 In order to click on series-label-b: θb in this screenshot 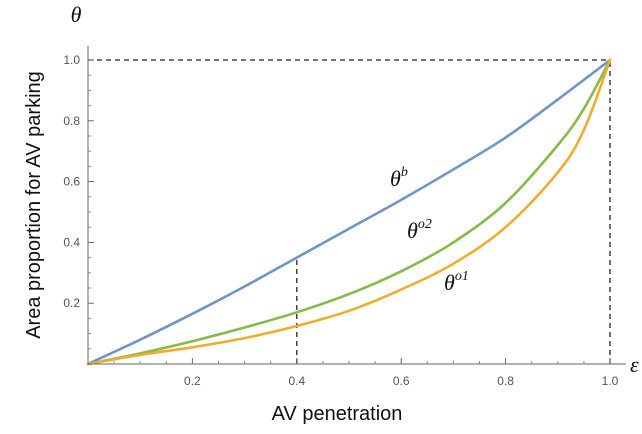, I will do `click(399, 178)`.